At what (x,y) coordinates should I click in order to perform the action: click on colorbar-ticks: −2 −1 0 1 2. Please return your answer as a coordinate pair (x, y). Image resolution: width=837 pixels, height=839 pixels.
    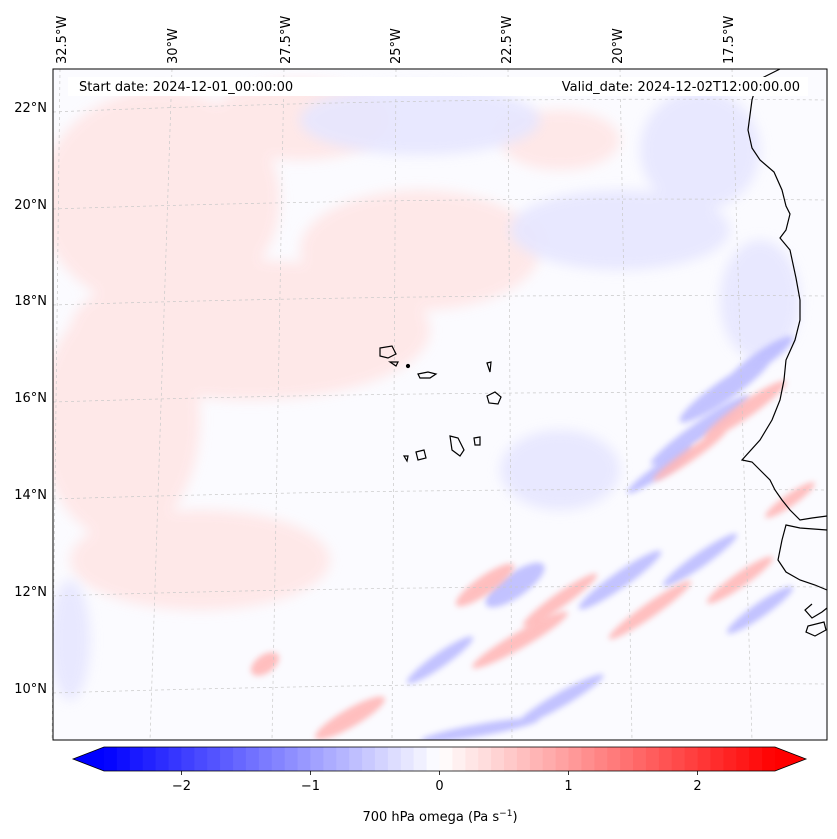
    Looking at the image, I should click on (437, 782).